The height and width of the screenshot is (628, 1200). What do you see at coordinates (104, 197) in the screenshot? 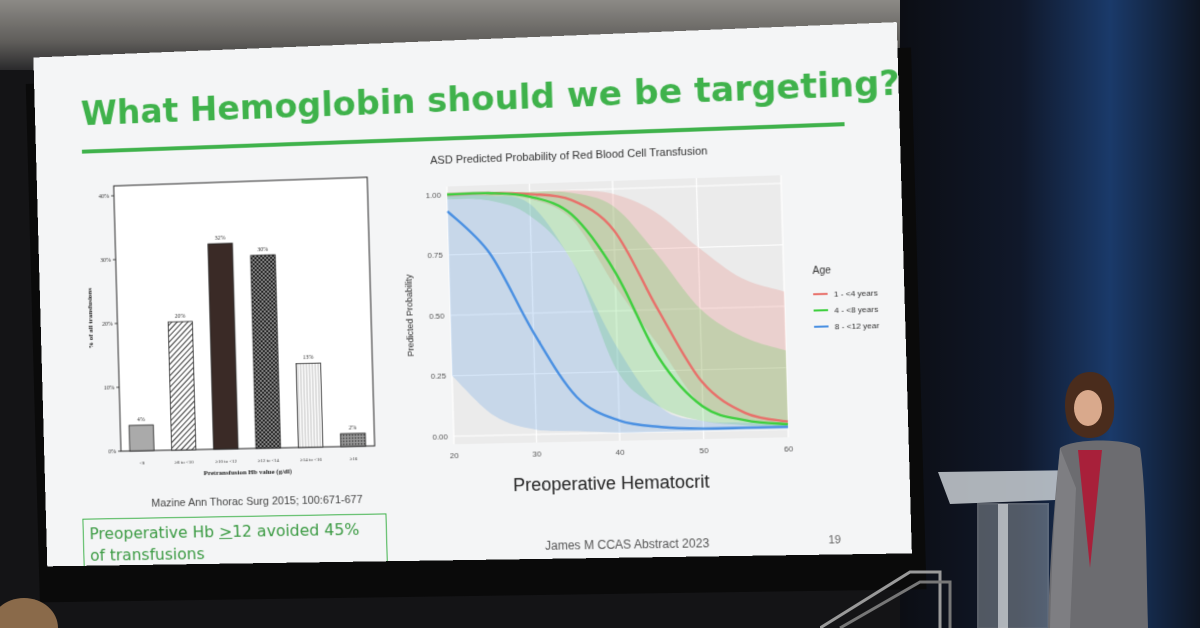
I see `bar-y-tick-label: 40%` at bounding box center [104, 197].